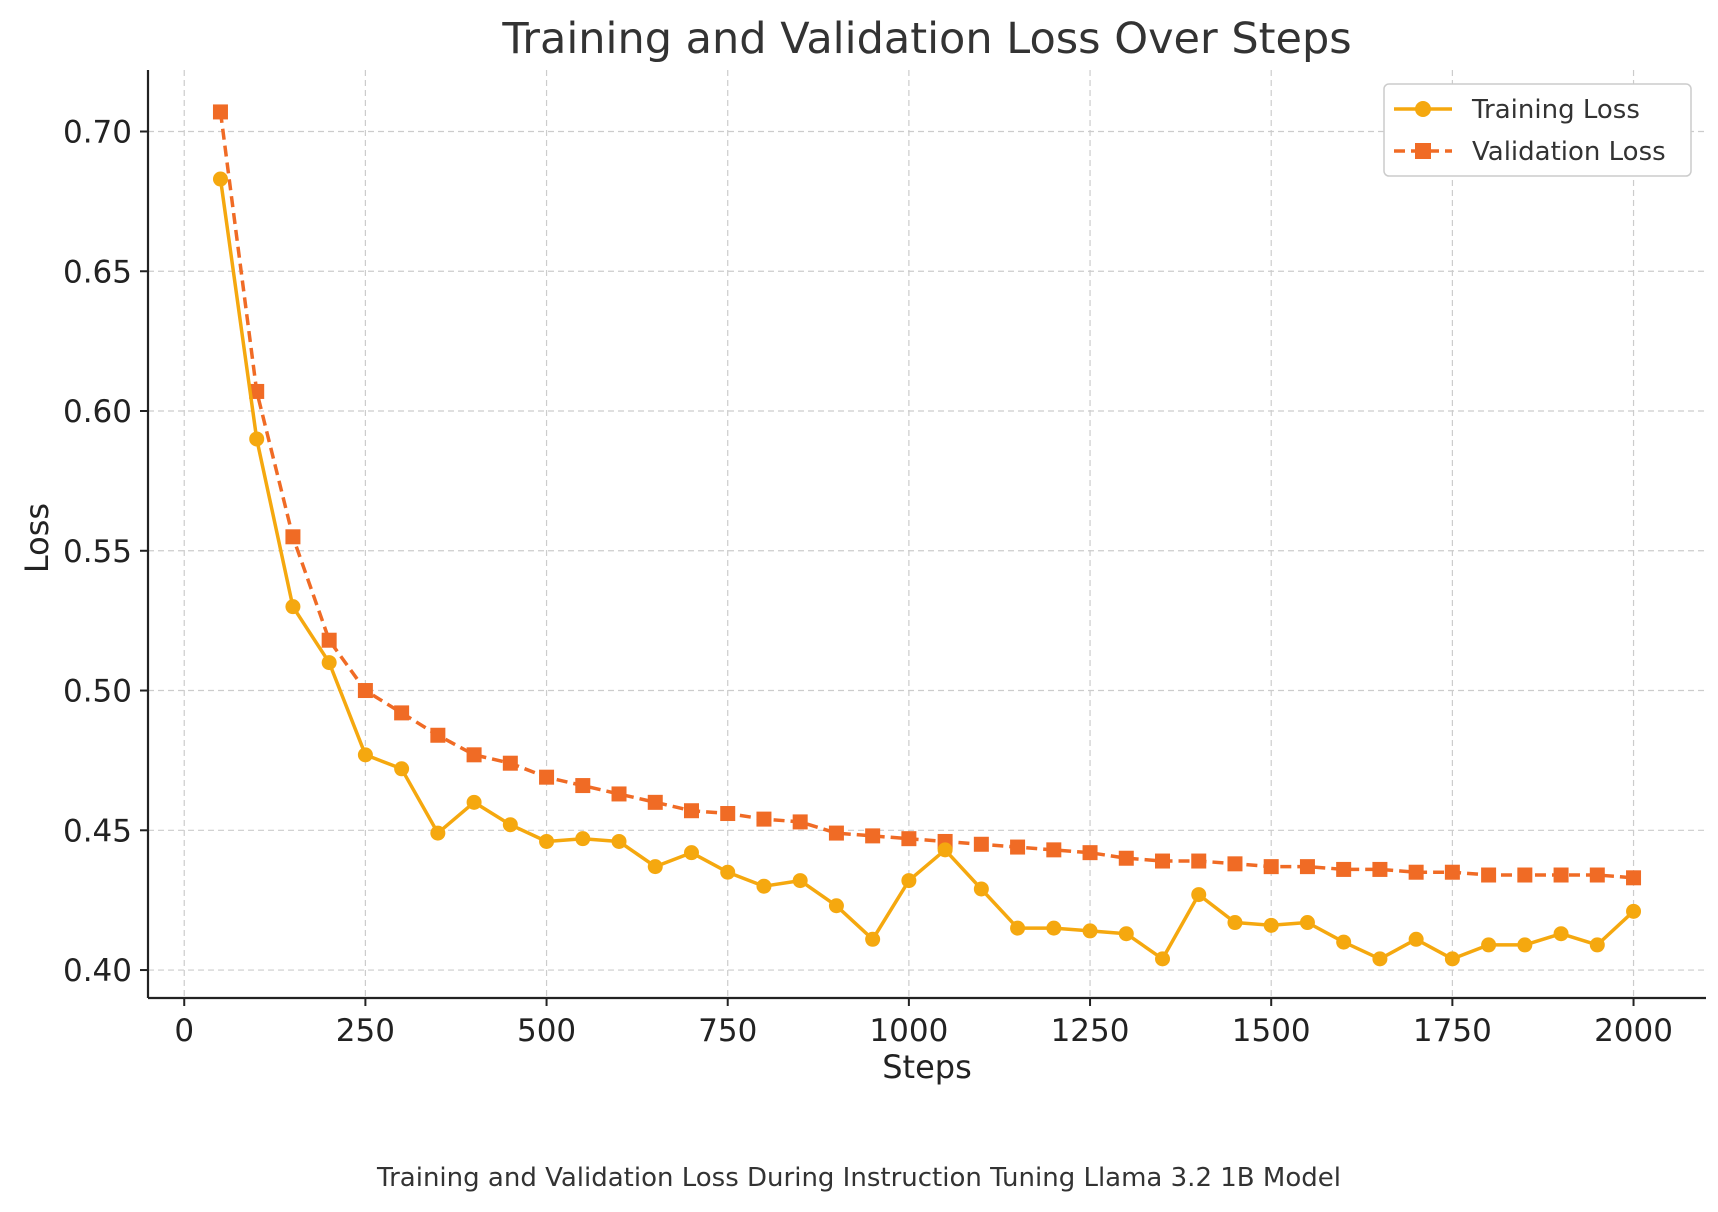 The width and height of the screenshot is (1718, 1212). I want to click on y-tick-label: 0.40, so click(97, 971).